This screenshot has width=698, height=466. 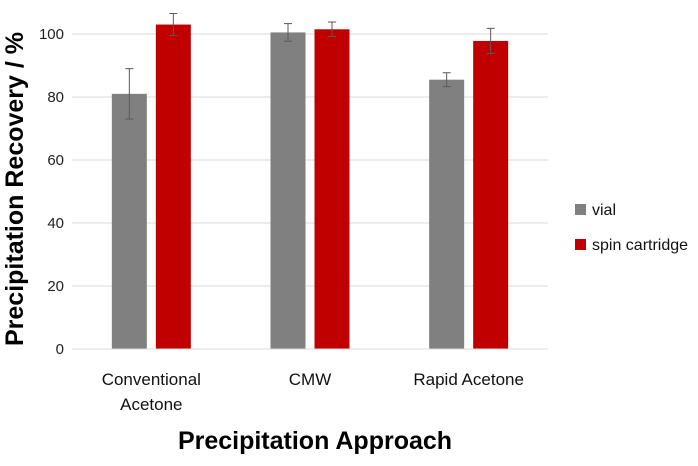 I want to click on y-tick-label: 40, so click(x=55, y=223).